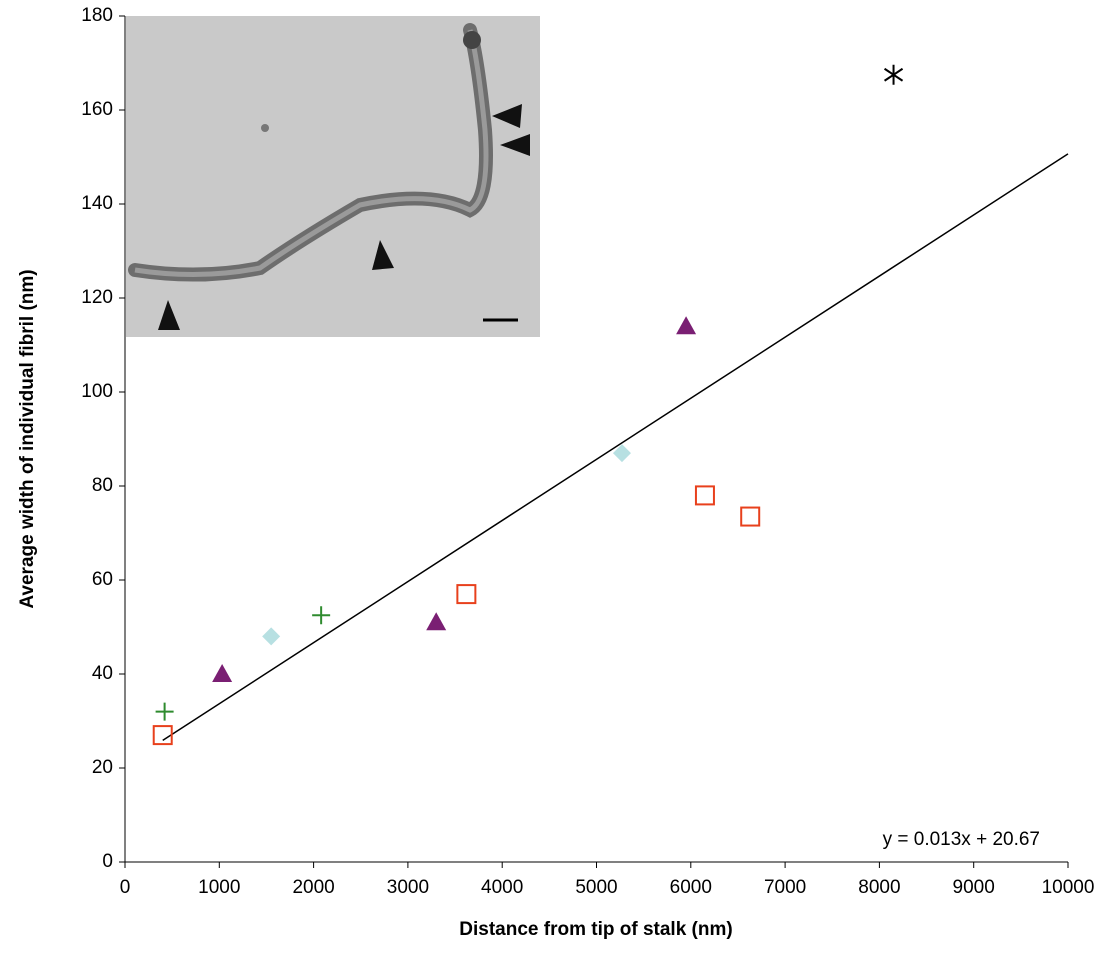 The image size is (1114, 974). Describe the element at coordinates (595, 929) in the screenshot. I see `x-axis-label: Distance from tip of stalk (nm)` at that location.